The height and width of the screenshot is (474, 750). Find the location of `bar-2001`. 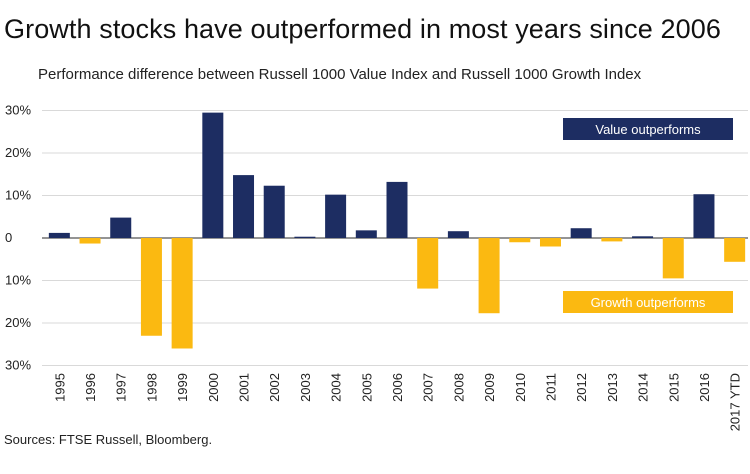

bar-2001 is located at coordinates (244, 206).